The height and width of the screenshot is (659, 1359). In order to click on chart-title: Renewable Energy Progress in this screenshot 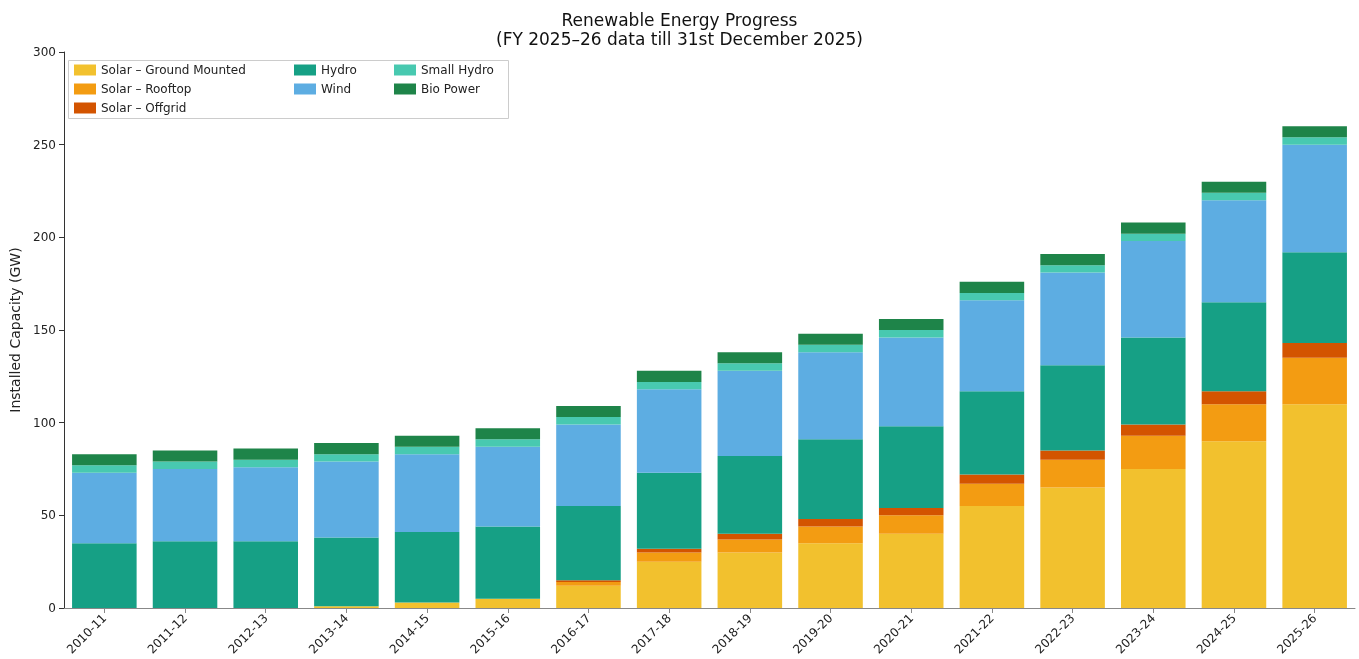, I will do `click(679, 19)`.